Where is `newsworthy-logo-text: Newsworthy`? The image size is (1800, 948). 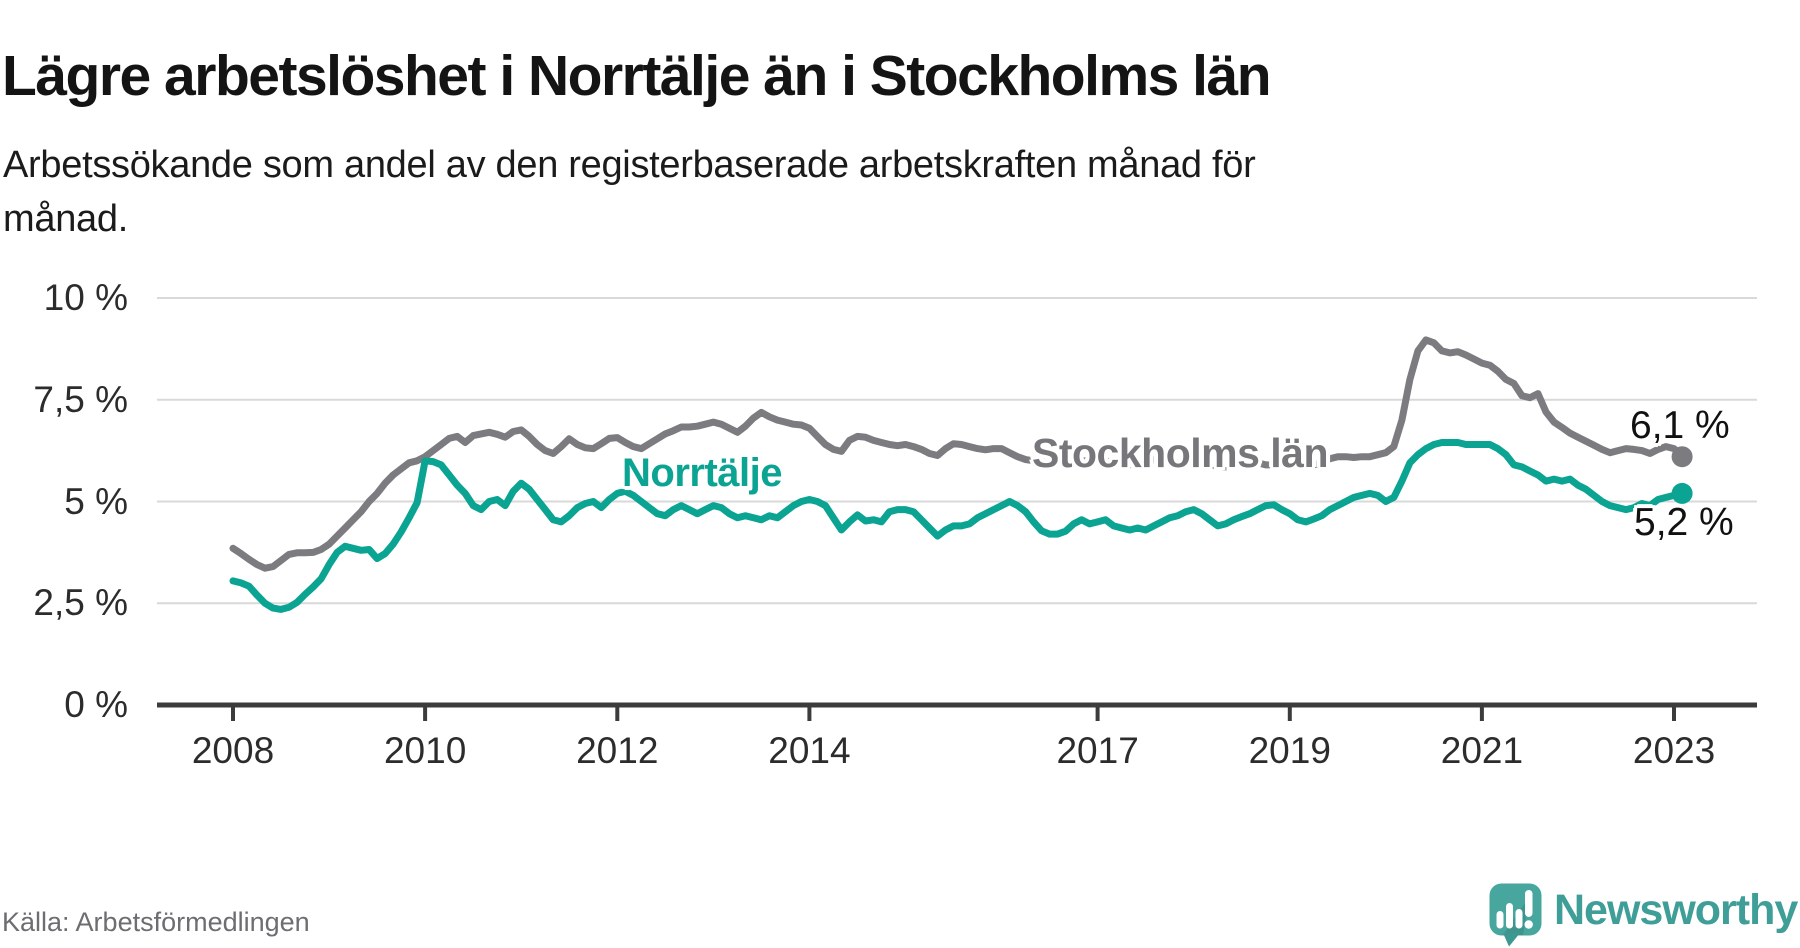 newsworthy-logo-text: Newsworthy is located at coordinates (1676, 910).